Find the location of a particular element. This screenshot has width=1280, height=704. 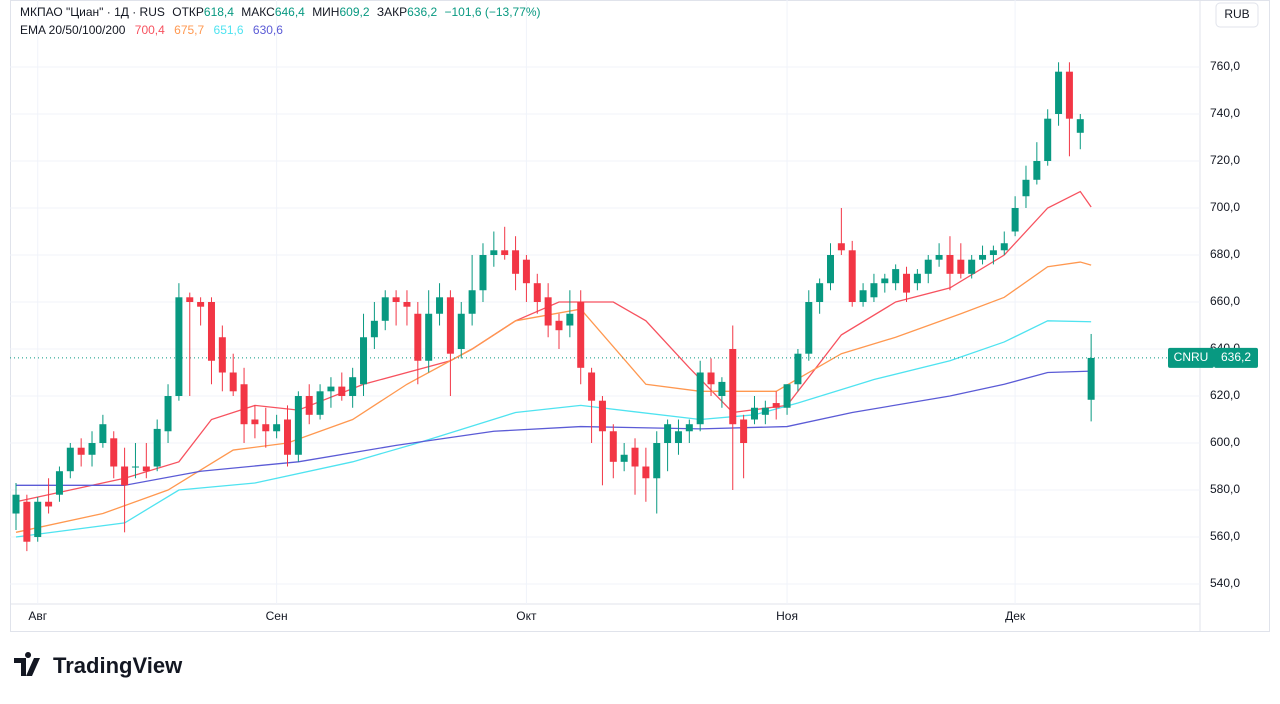

close-value: 636,2 is located at coordinates (422, 12).